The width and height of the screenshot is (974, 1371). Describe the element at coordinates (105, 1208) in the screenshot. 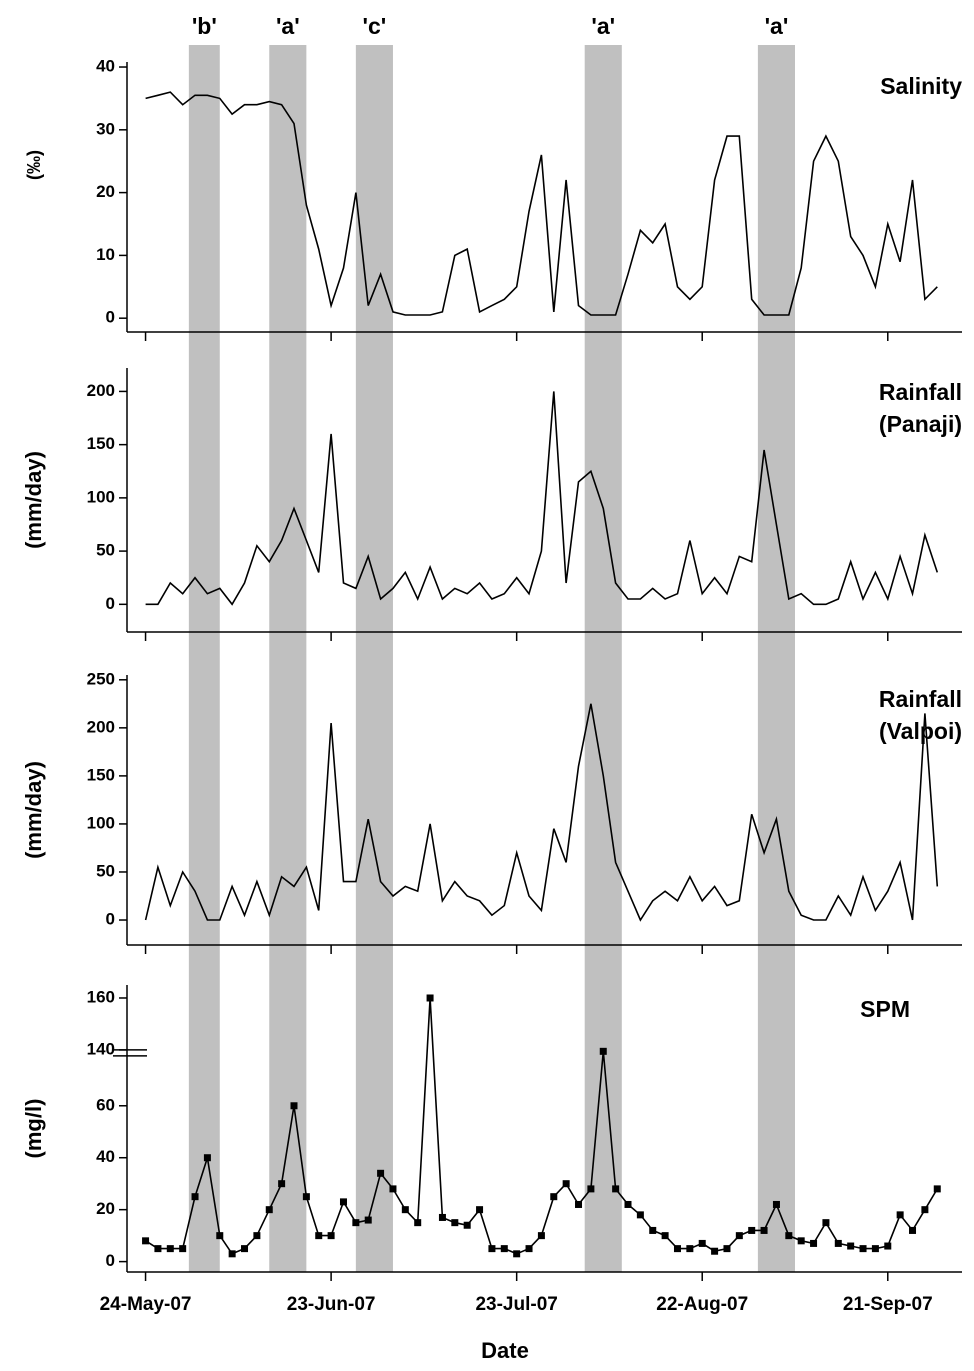

I see `y-tick-label: 20` at that location.